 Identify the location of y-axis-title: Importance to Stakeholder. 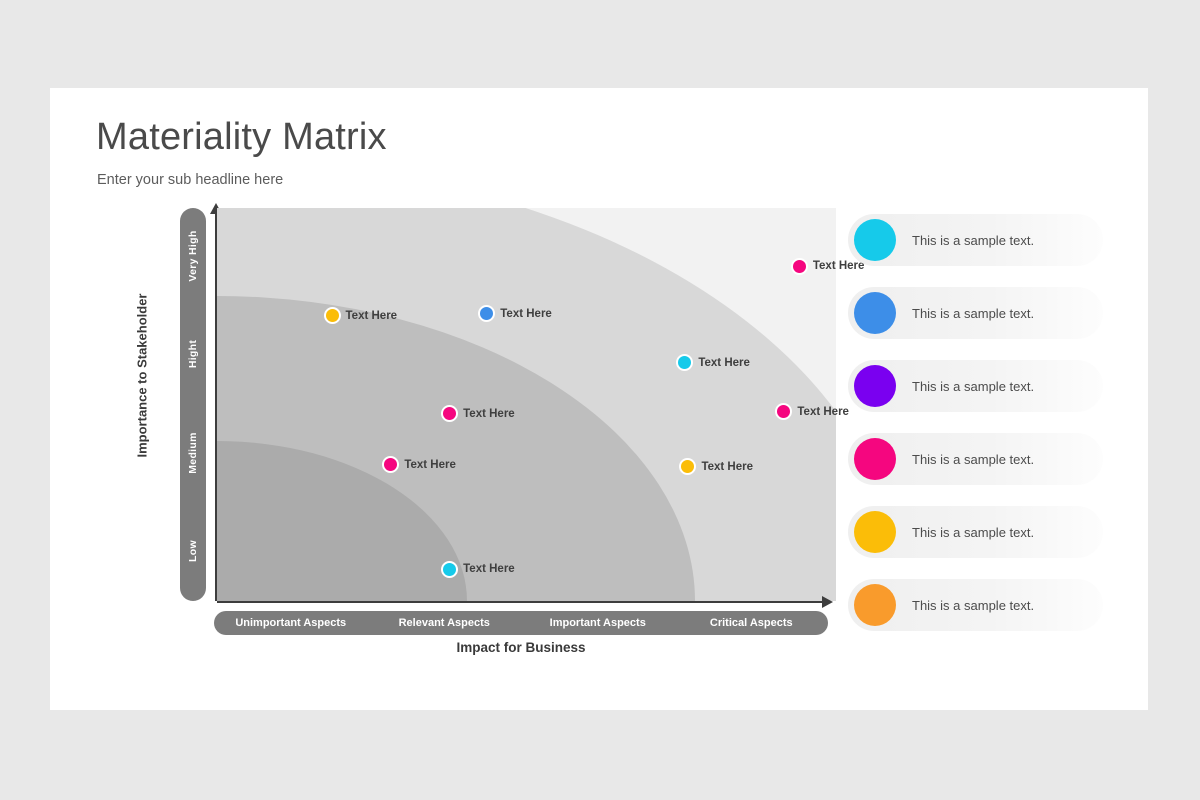
(142, 375).